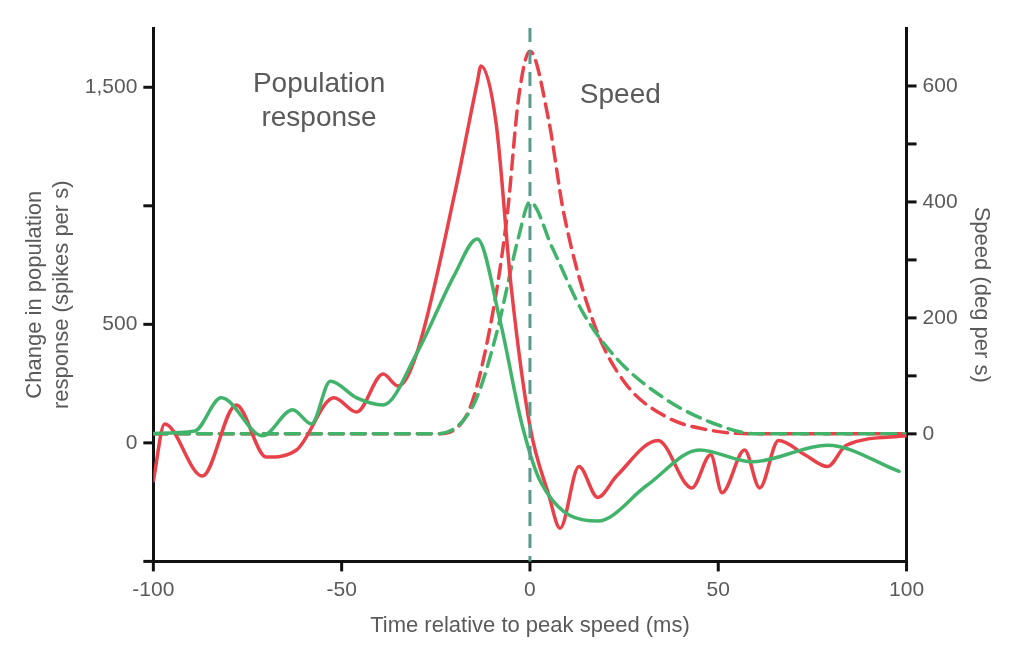 This screenshot has height=665, width=1018. I want to click on x-tick-label: -100, so click(153, 588).